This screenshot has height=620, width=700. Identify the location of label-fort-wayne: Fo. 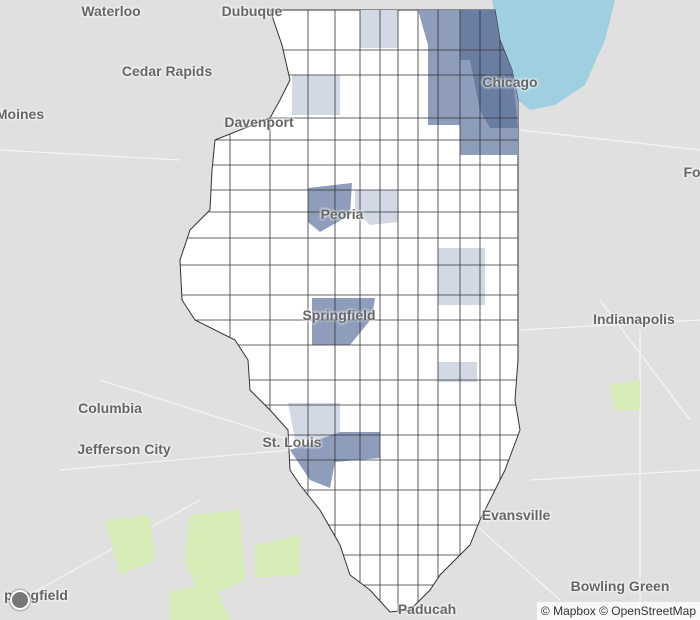
(691, 172).